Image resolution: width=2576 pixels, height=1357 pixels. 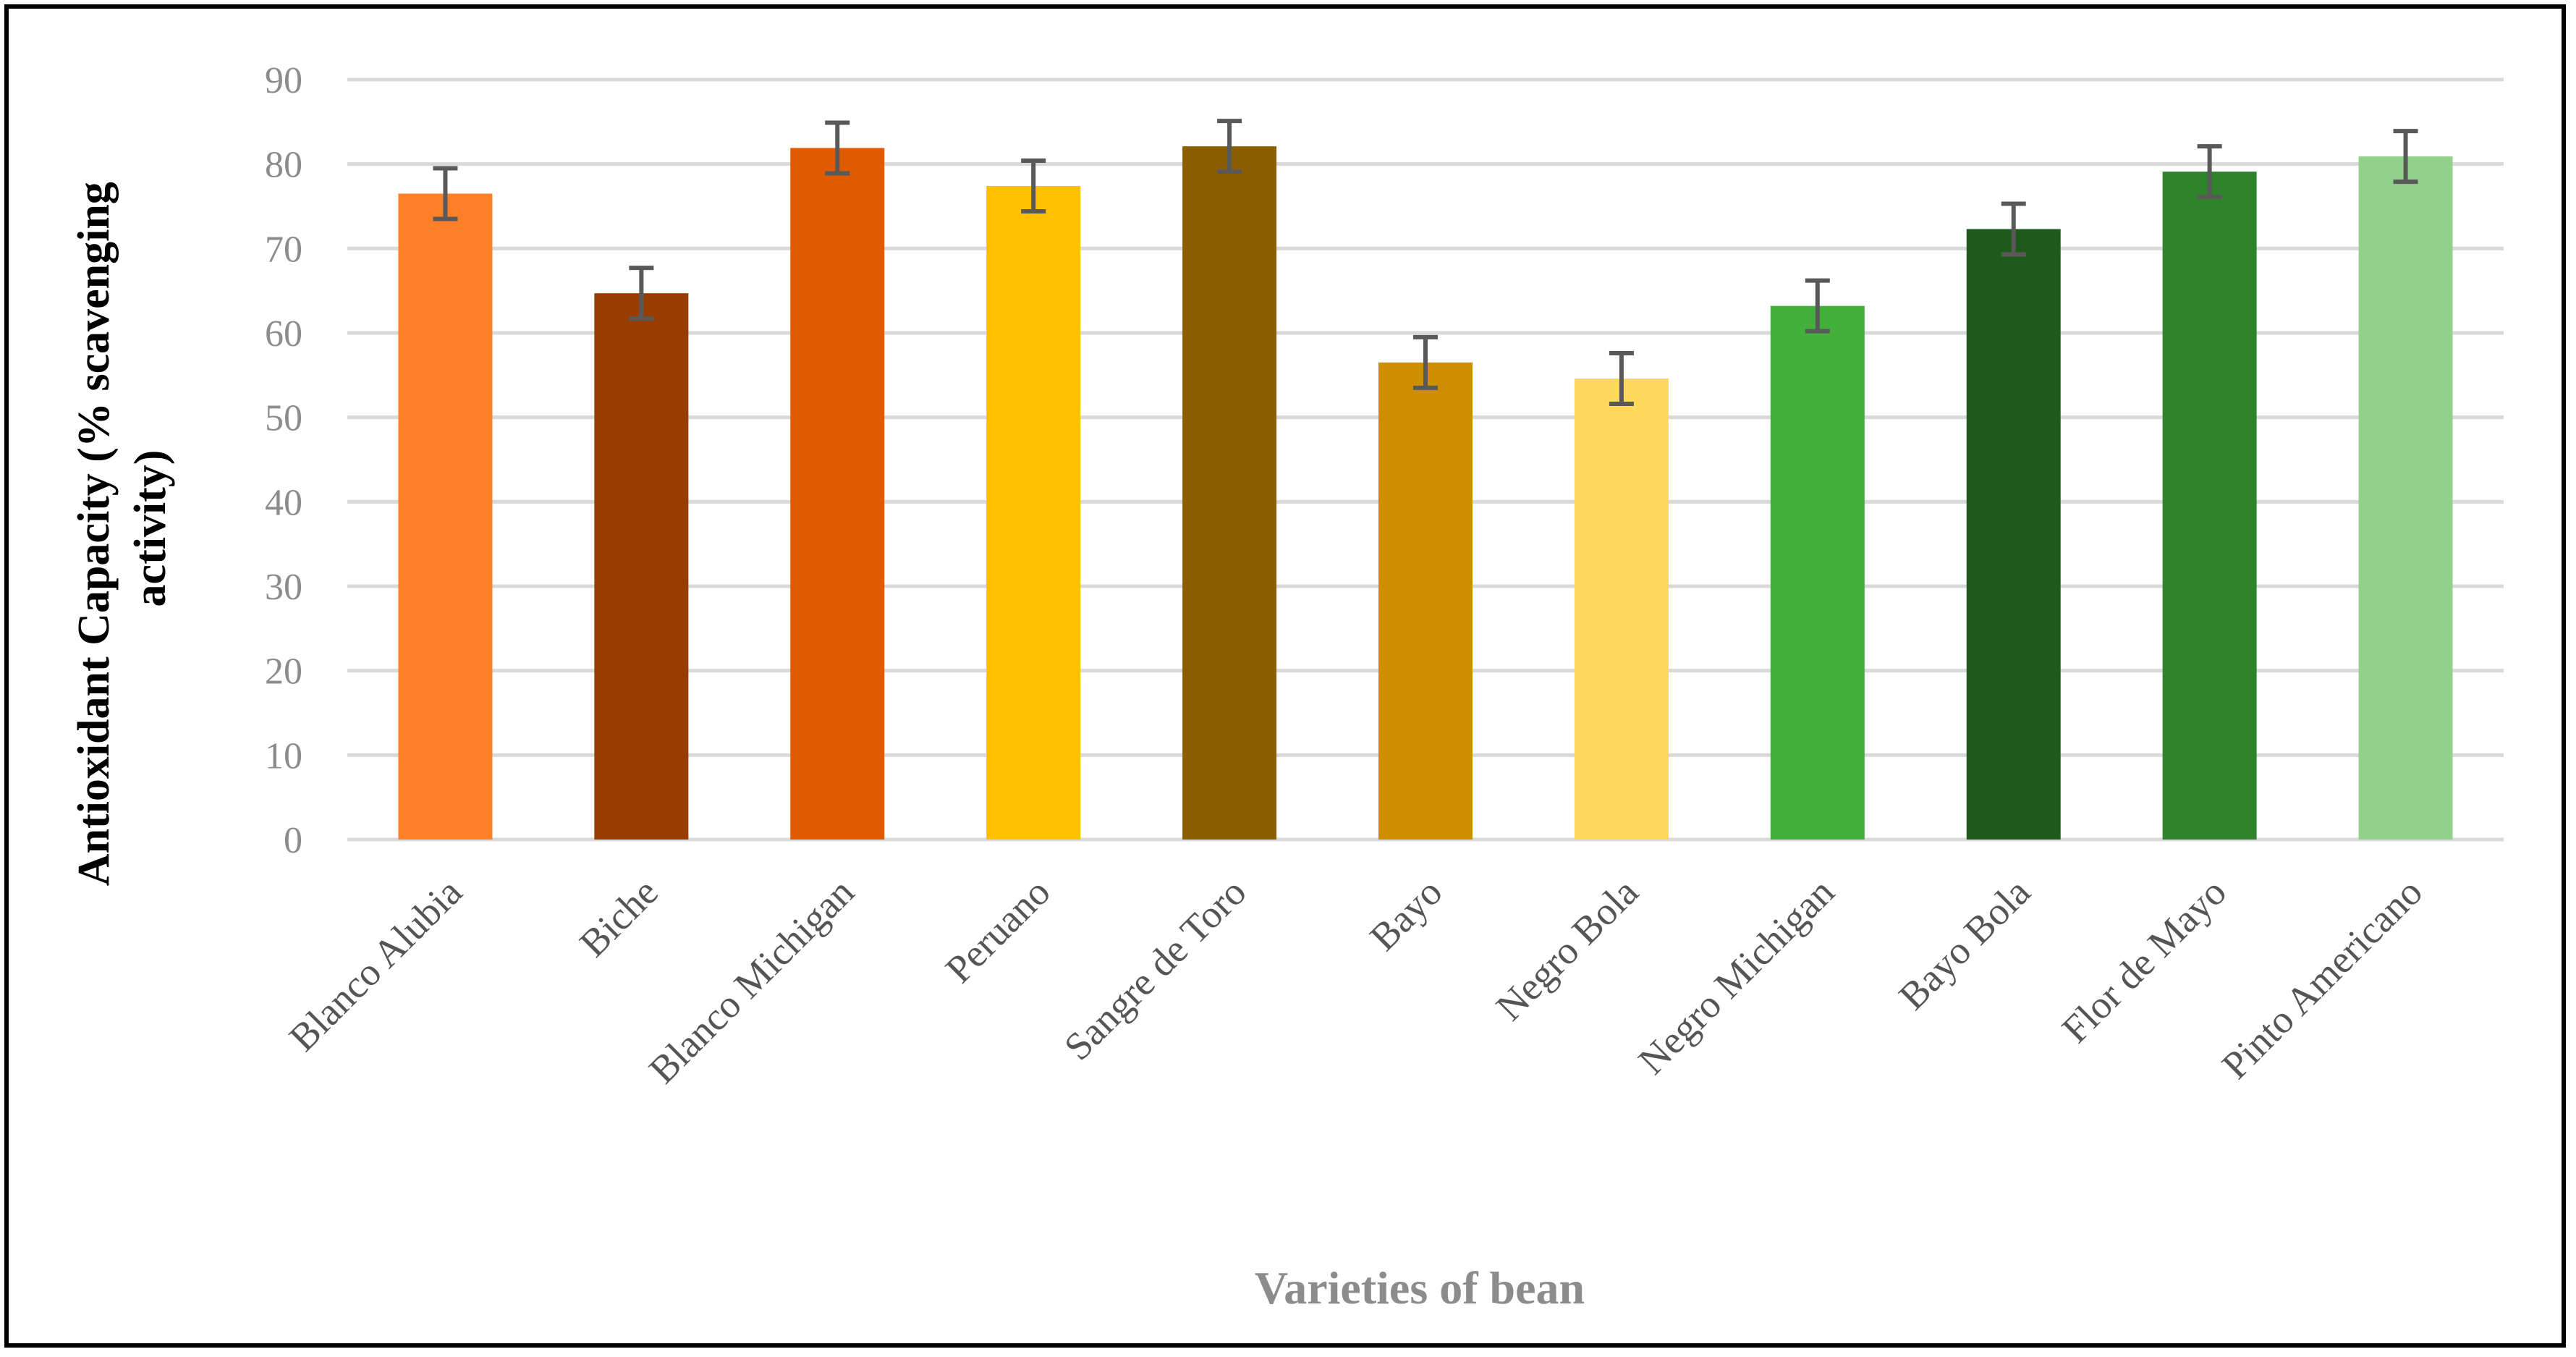 What do you see at coordinates (1621, 609) in the screenshot?
I see `bar-negro-bola` at bounding box center [1621, 609].